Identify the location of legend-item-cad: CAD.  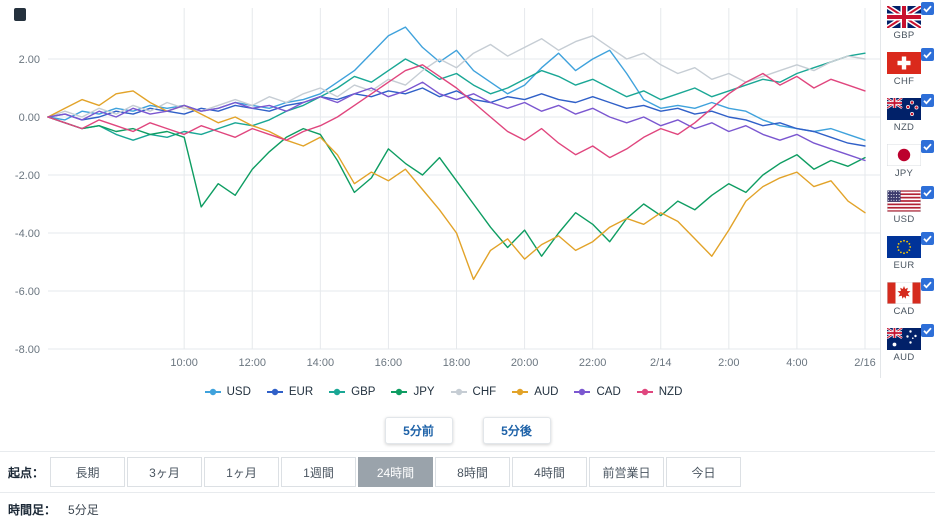
(597, 392).